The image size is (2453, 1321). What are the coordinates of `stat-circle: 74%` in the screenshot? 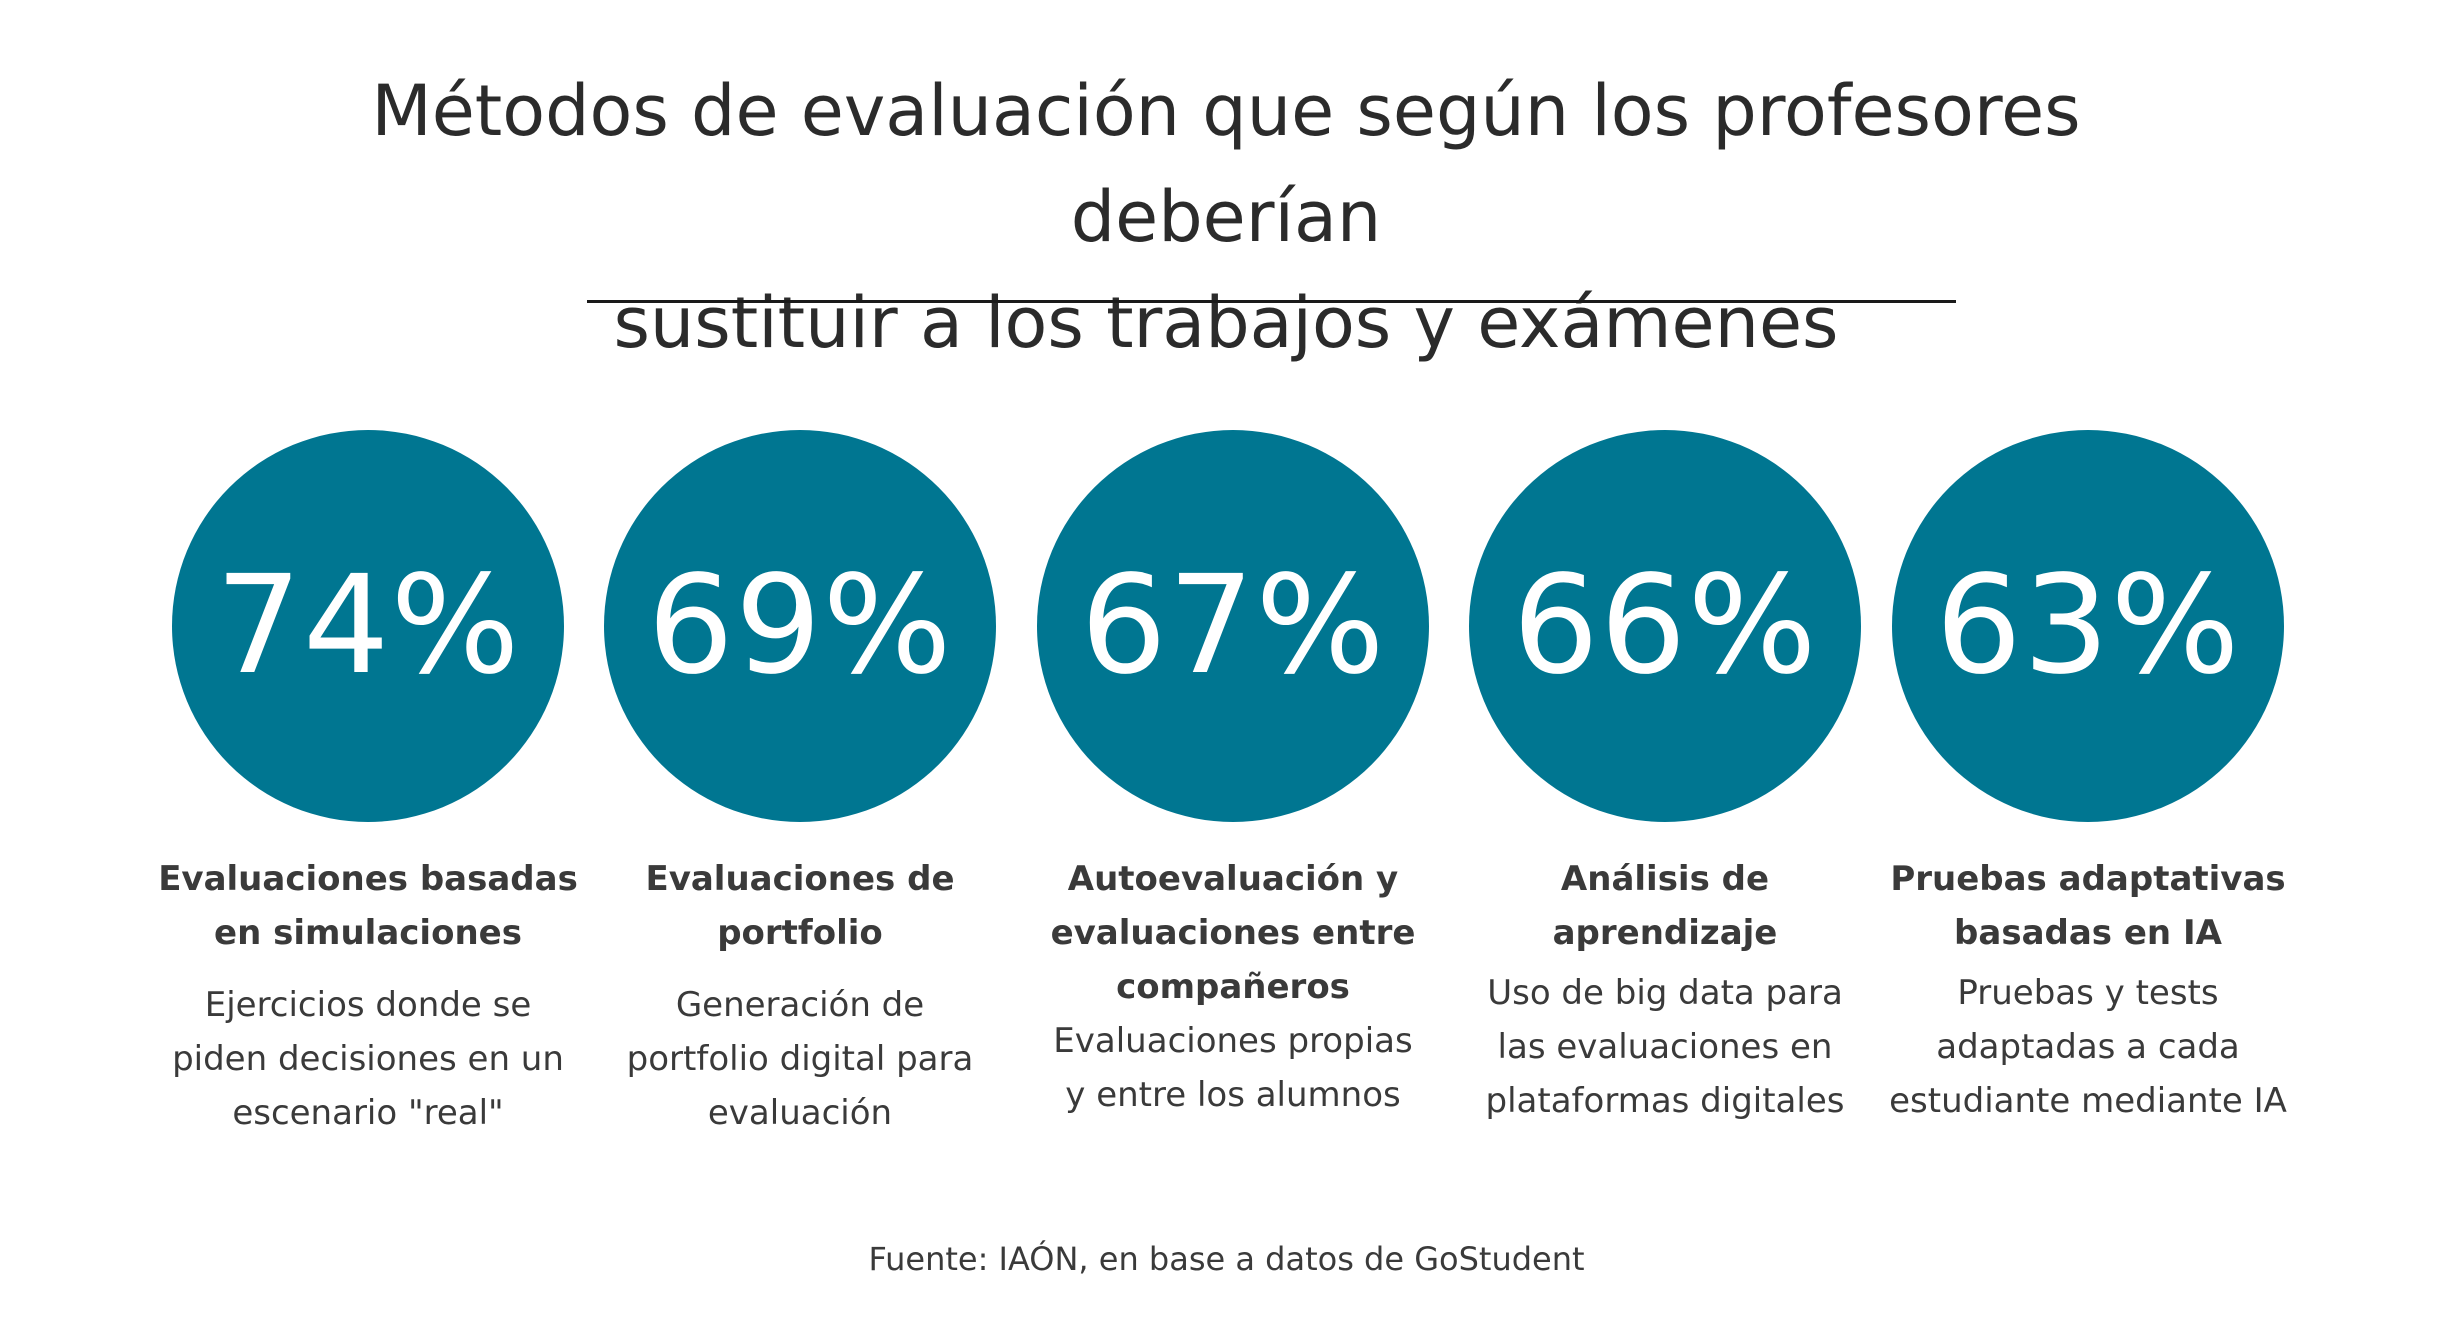 It's located at (368, 626).